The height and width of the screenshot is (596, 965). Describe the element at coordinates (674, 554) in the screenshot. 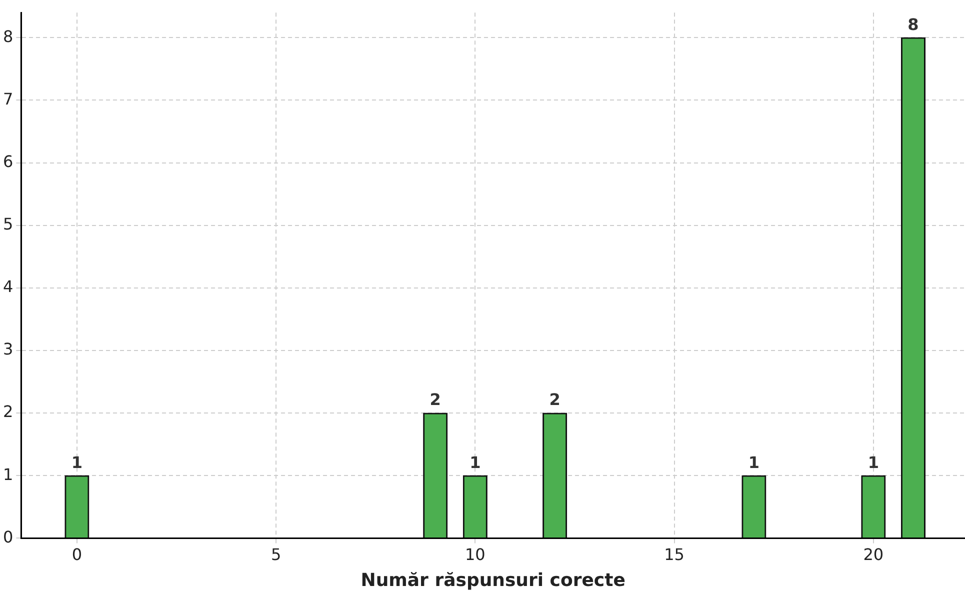

I see `x-tick-label: 15` at that location.